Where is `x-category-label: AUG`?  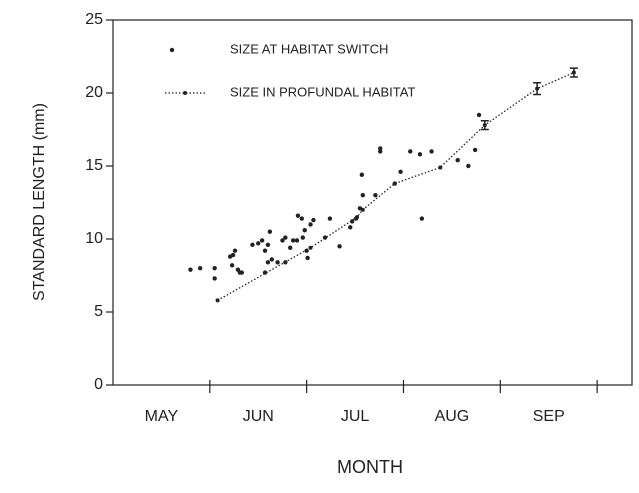 x-category-label: AUG is located at coordinates (452, 416).